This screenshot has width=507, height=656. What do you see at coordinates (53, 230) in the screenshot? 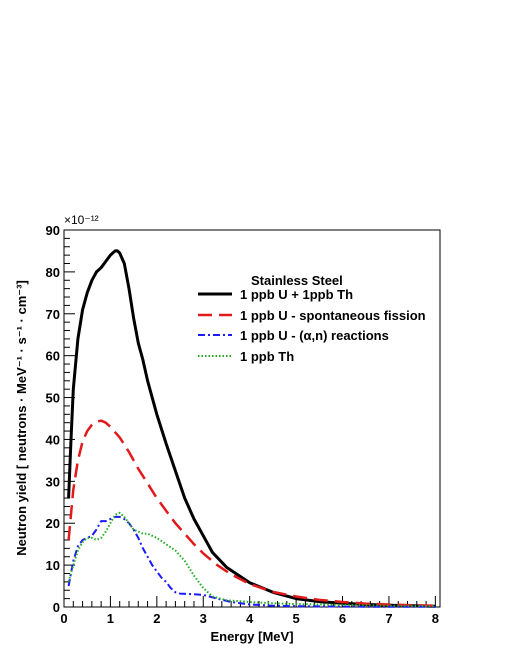
I see `y-tick-label: 90` at bounding box center [53, 230].